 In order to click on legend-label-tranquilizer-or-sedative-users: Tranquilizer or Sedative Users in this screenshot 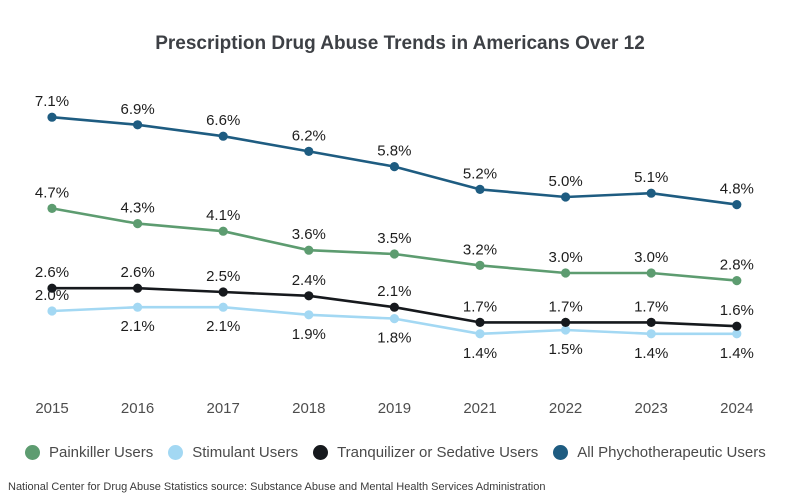, I will do `click(438, 452)`.